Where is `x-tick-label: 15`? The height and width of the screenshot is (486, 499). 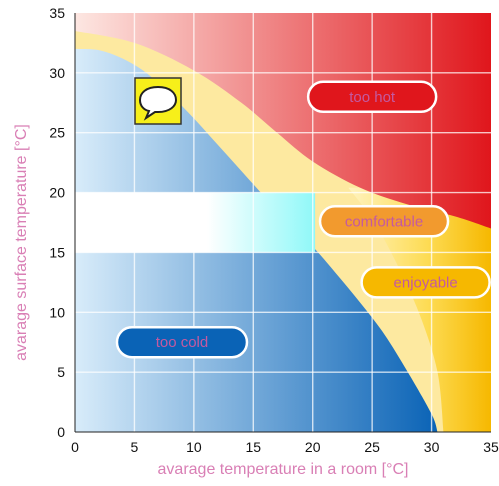
x-tick-label: 15 is located at coordinates (253, 447).